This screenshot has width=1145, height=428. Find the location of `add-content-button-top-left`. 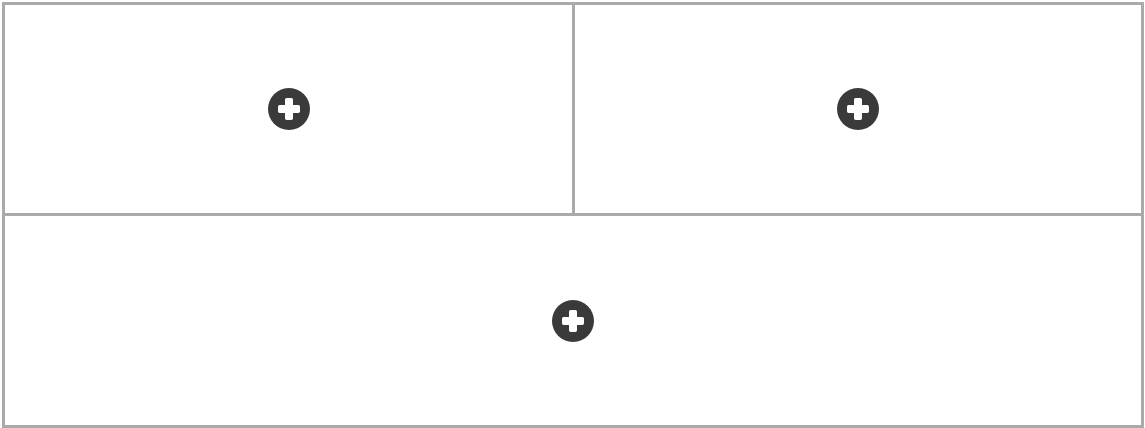

add-content-button-top-left is located at coordinates (289, 109).